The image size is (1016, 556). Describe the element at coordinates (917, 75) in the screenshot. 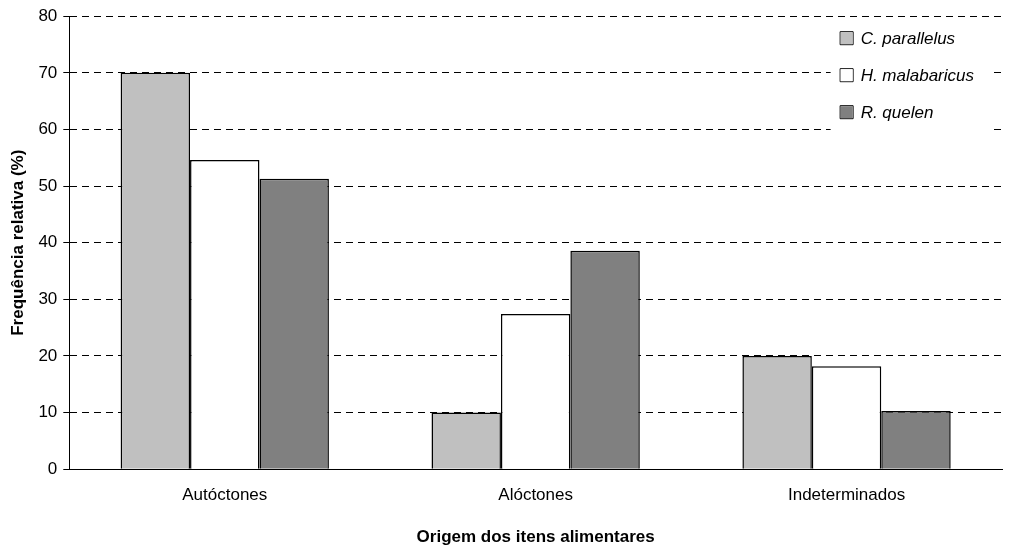

I see `legend-label: H. malabaricus` at that location.